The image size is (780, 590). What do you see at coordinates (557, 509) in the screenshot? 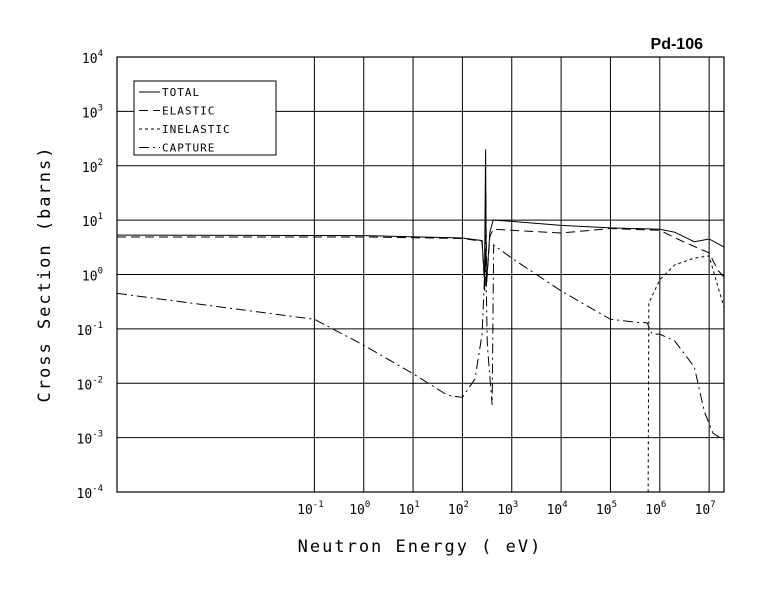
I see `x-tick-label-5: 10⁴` at bounding box center [557, 509].